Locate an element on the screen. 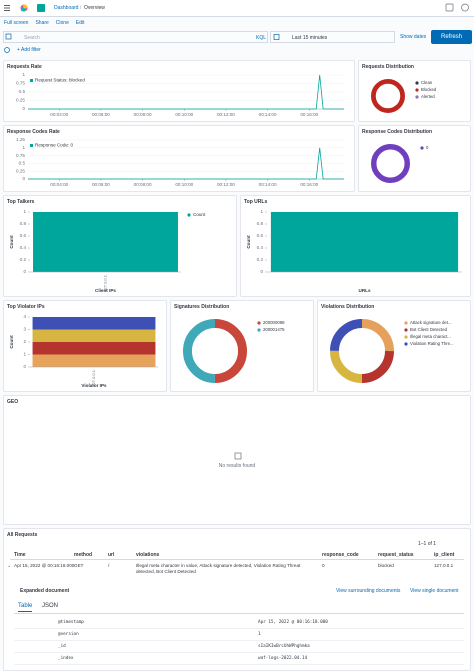  field-value: 1 is located at coordinates (259, 634).